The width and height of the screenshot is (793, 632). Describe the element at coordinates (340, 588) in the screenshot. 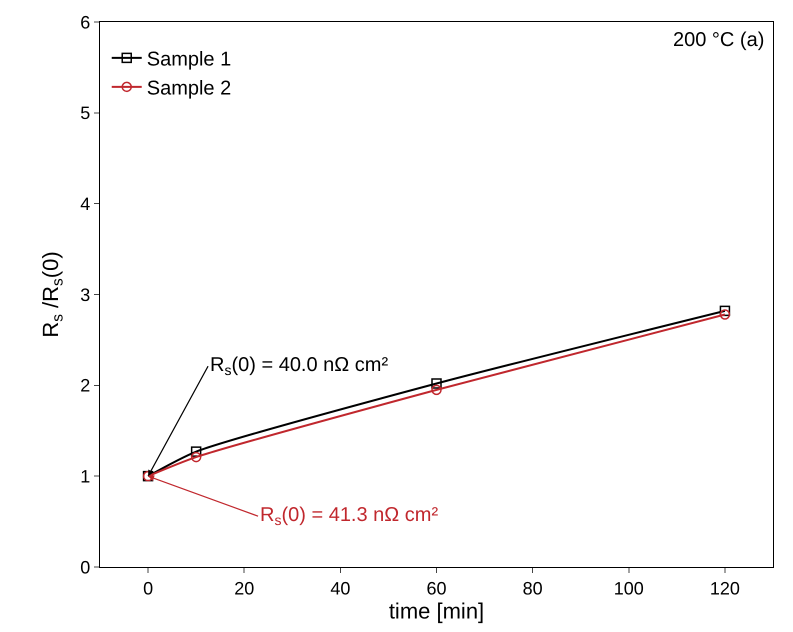

I see `x-tick-label: 40` at that location.